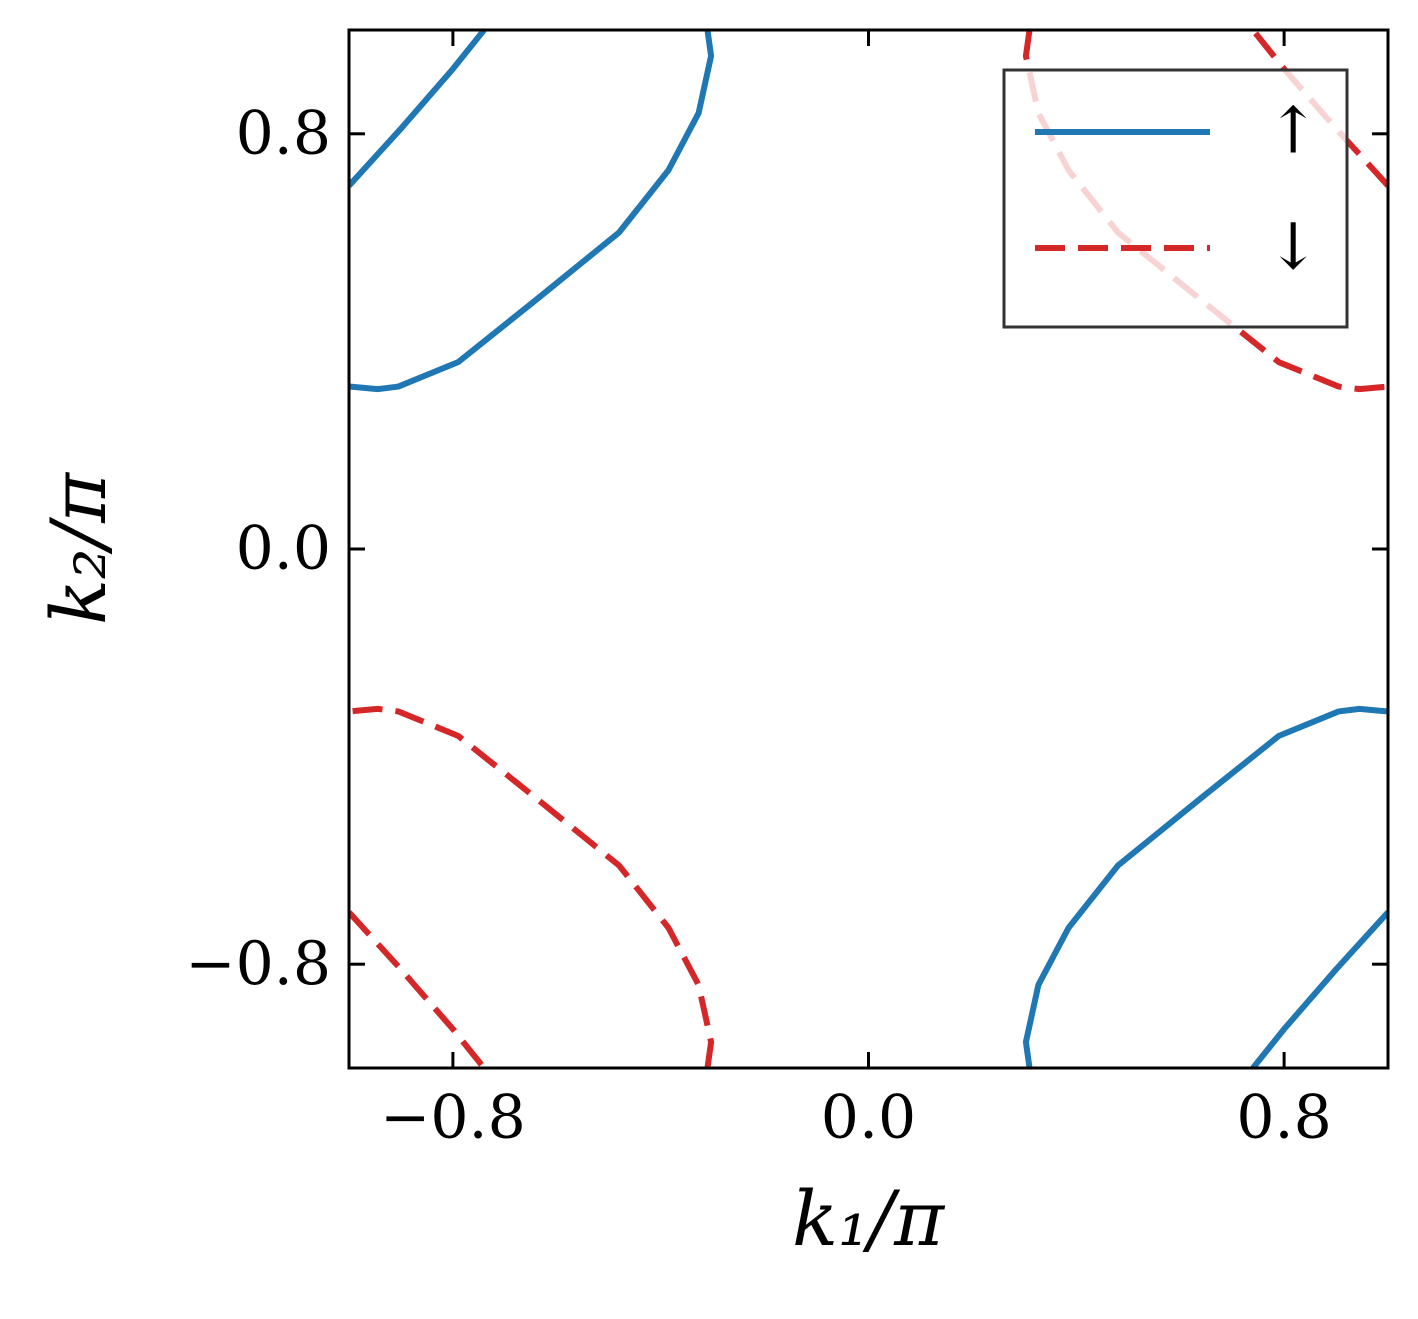 Image resolution: width=1418 pixels, height=1319 pixels. I want to click on x-tick-label: 0.0, so click(868, 1118).